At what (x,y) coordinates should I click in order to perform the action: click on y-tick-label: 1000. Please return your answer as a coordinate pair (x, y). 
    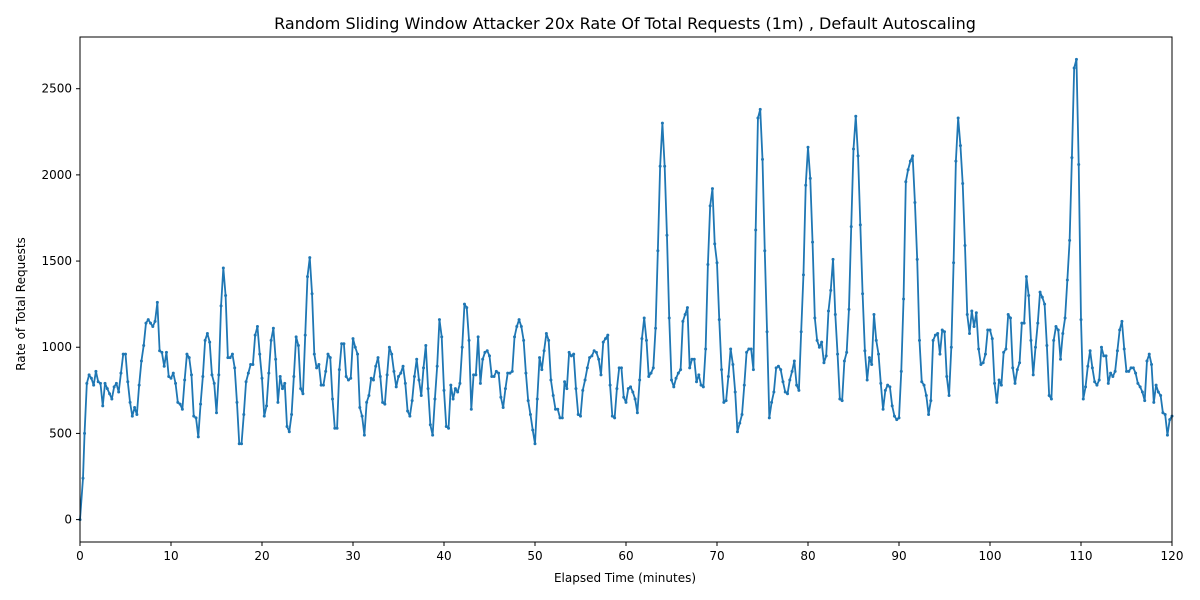
    Looking at the image, I should click on (56, 347).